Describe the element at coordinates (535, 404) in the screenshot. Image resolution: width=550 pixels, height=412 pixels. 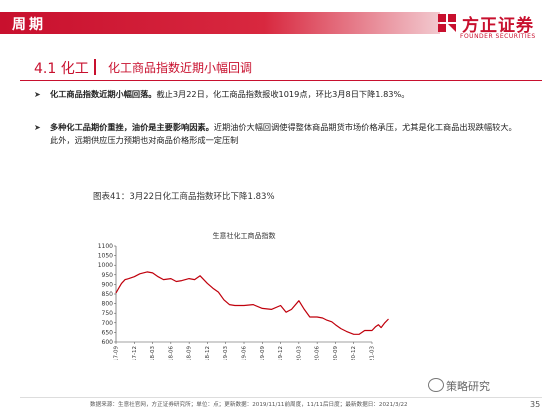
I see `page-number: 35` at that location.